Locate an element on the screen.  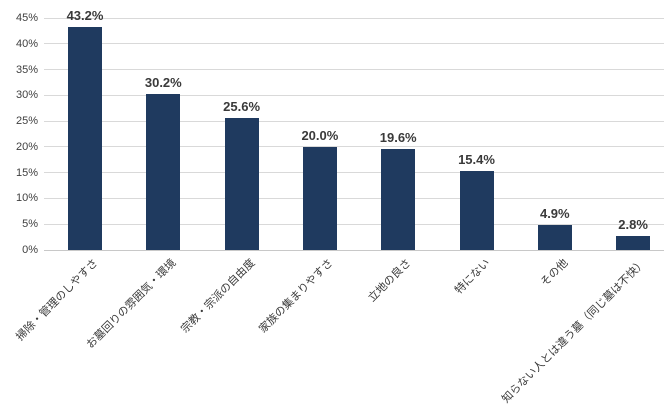
category-label: 立地の良さ is located at coordinates (390, 281).